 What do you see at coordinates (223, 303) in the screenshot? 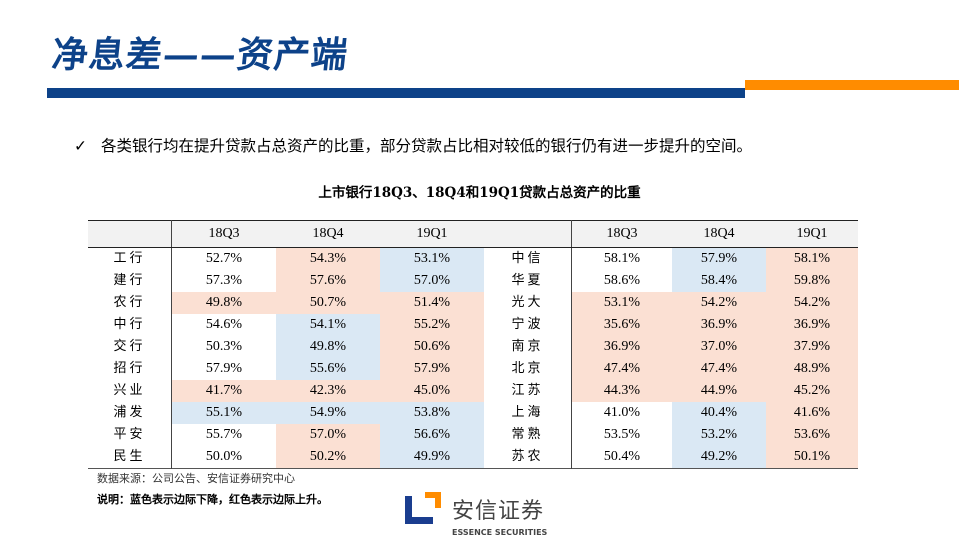
I see `ratio-cell: 49.8%` at bounding box center [223, 303].